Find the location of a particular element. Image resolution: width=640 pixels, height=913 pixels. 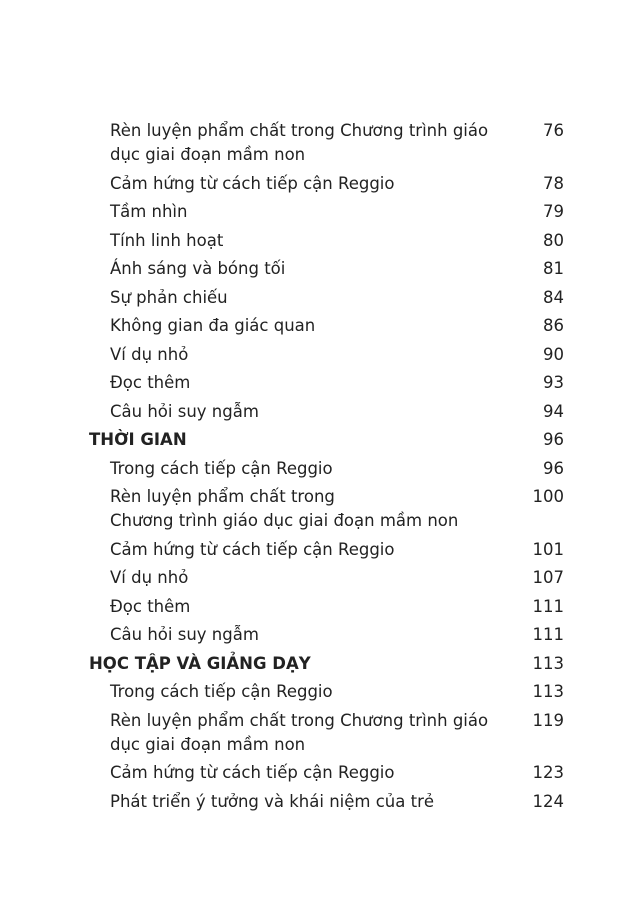

toc-entry: Đọc thêm 93 is located at coordinates (320, 383).